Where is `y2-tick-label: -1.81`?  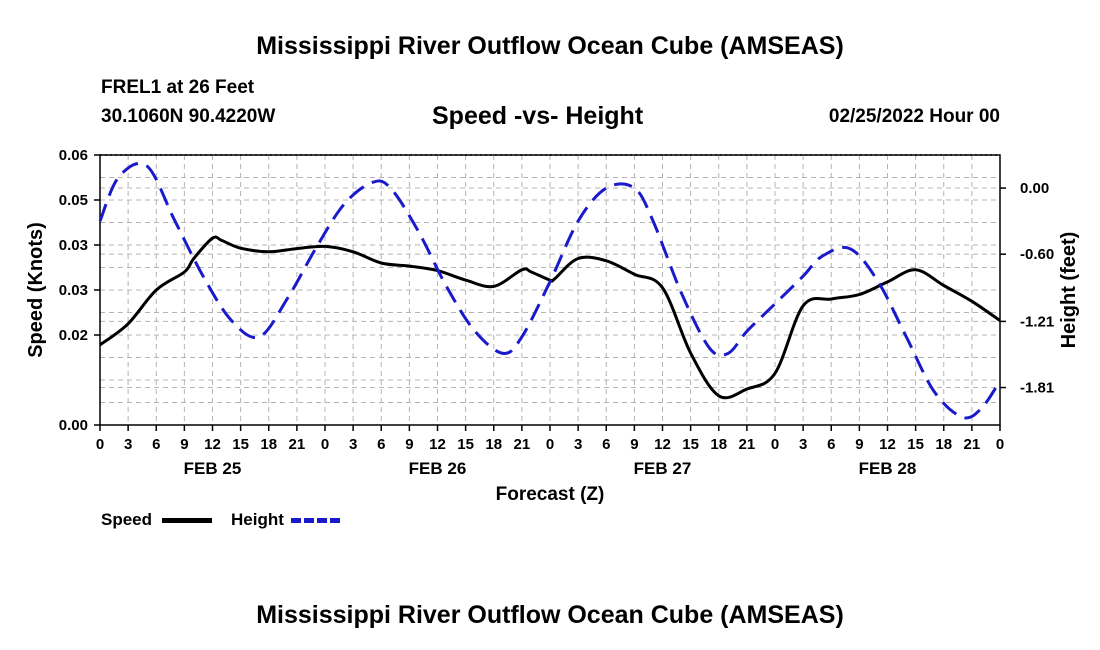 y2-tick-label: -1.81 is located at coordinates (1037, 388).